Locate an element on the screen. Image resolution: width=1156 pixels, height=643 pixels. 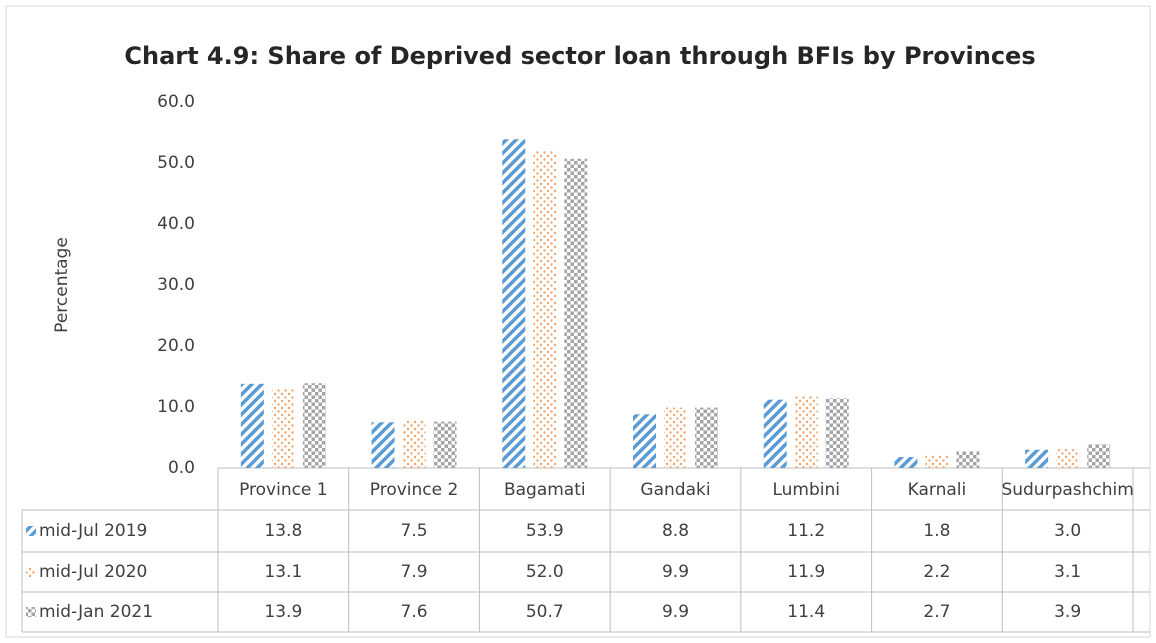
y-tick-label: 20.0 is located at coordinates (176, 346).